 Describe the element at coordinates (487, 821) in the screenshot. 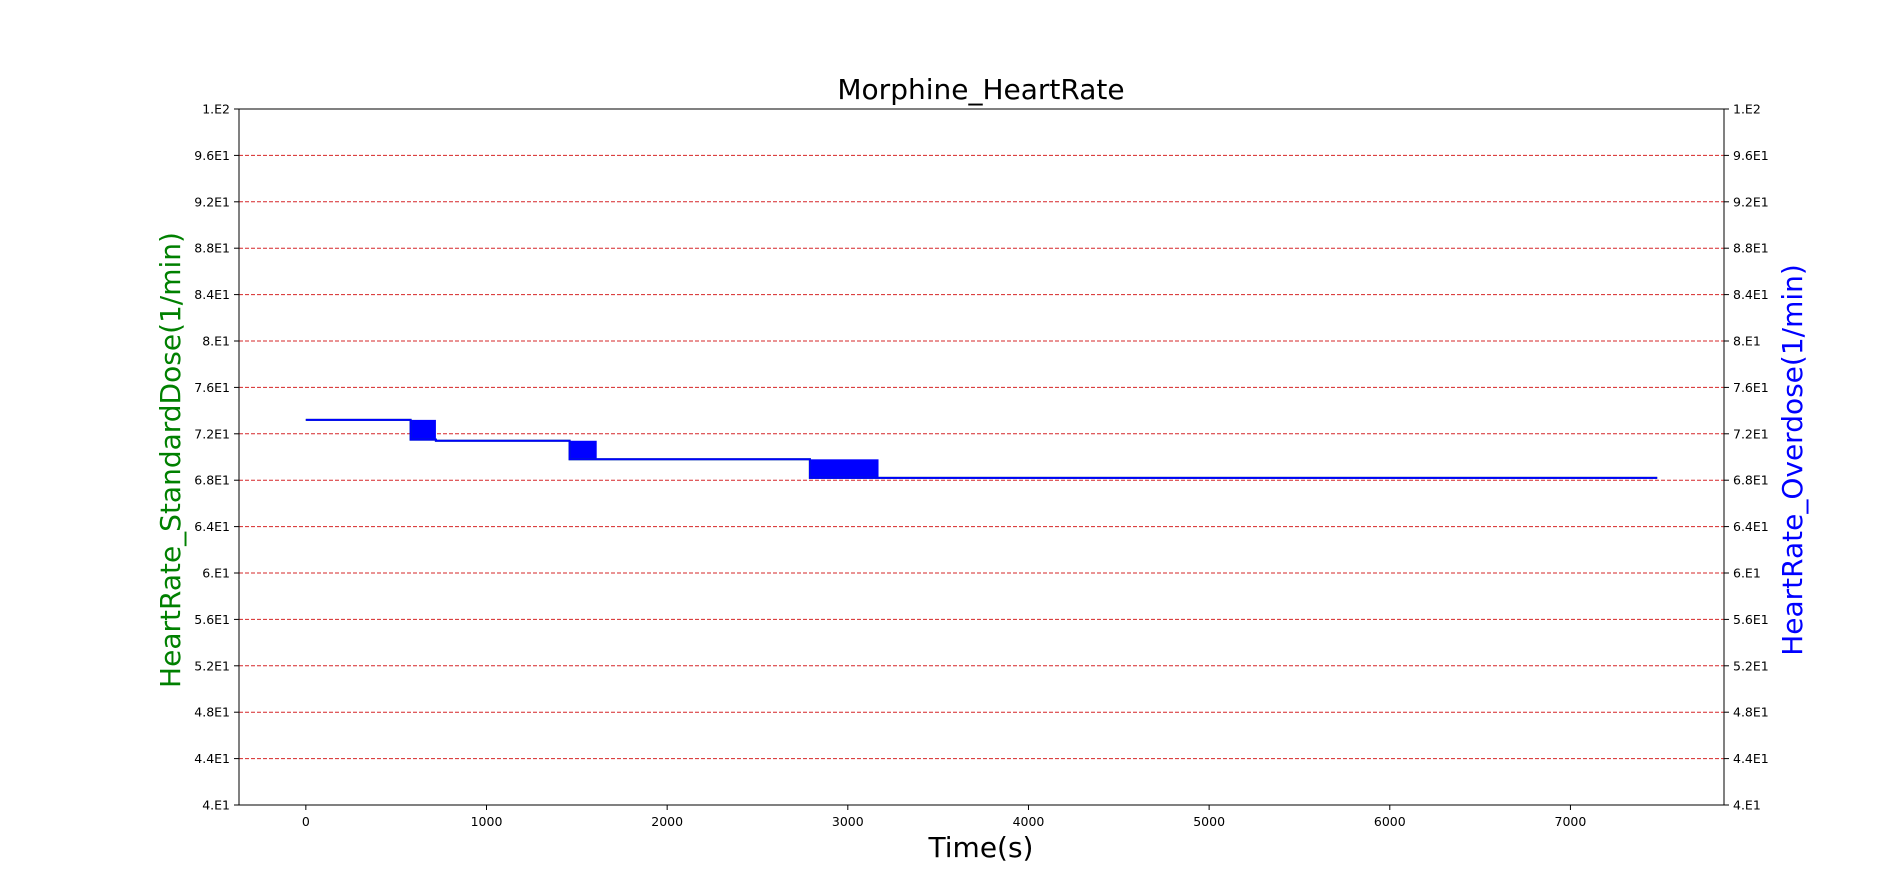

I see `x-tick-label: 1000` at that location.